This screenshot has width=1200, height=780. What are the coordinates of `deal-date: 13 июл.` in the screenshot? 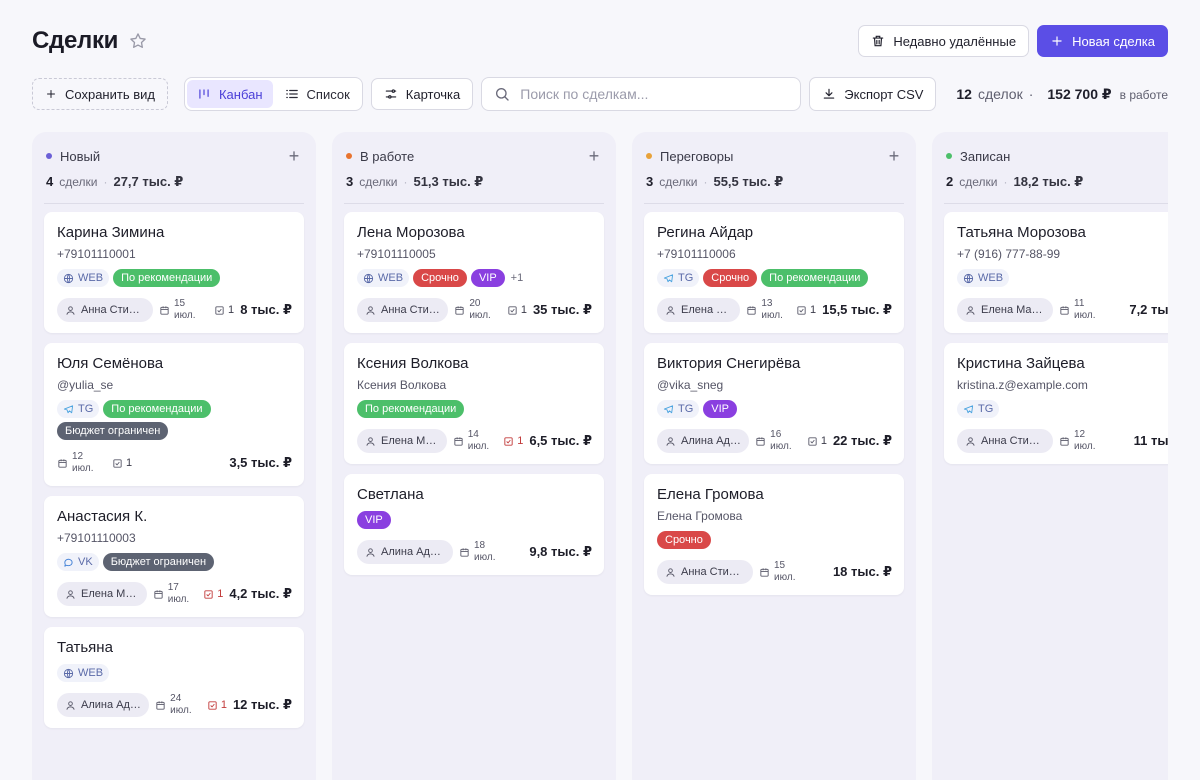 It's located at (768, 310).